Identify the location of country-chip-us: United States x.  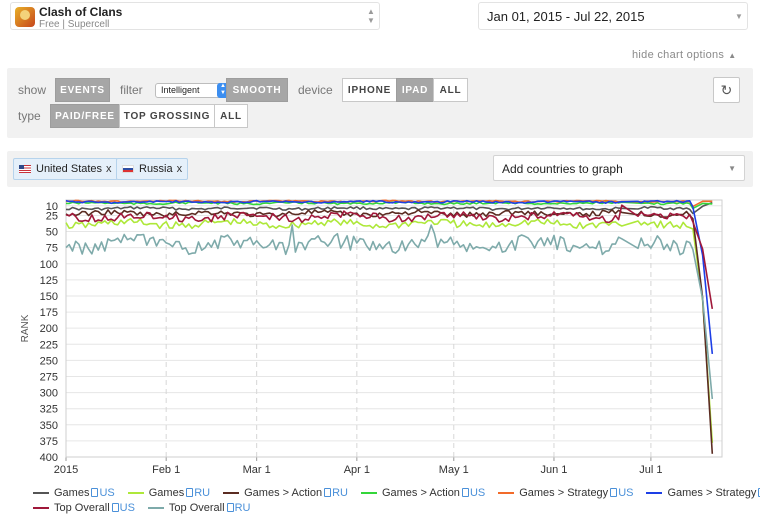
(65, 169).